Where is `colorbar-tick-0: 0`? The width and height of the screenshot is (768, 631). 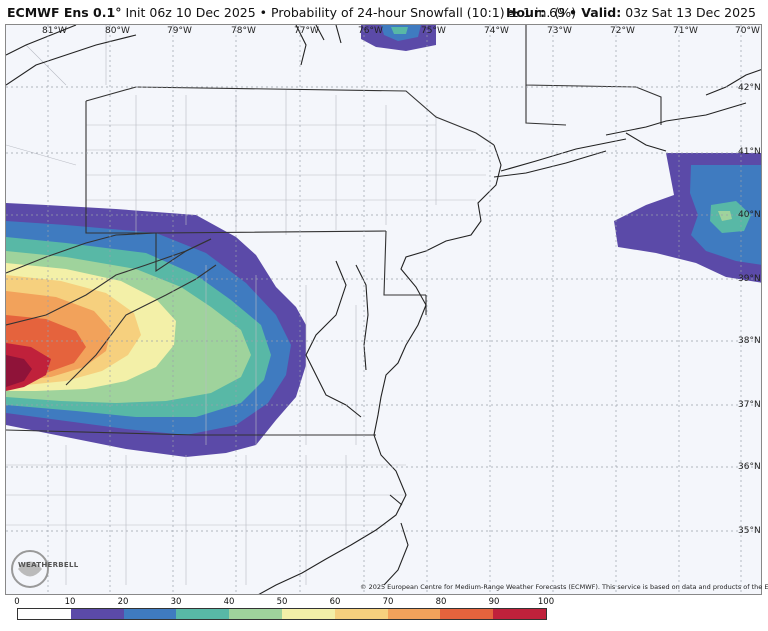 colorbar-tick-0: 0 is located at coordinates (17, 602).